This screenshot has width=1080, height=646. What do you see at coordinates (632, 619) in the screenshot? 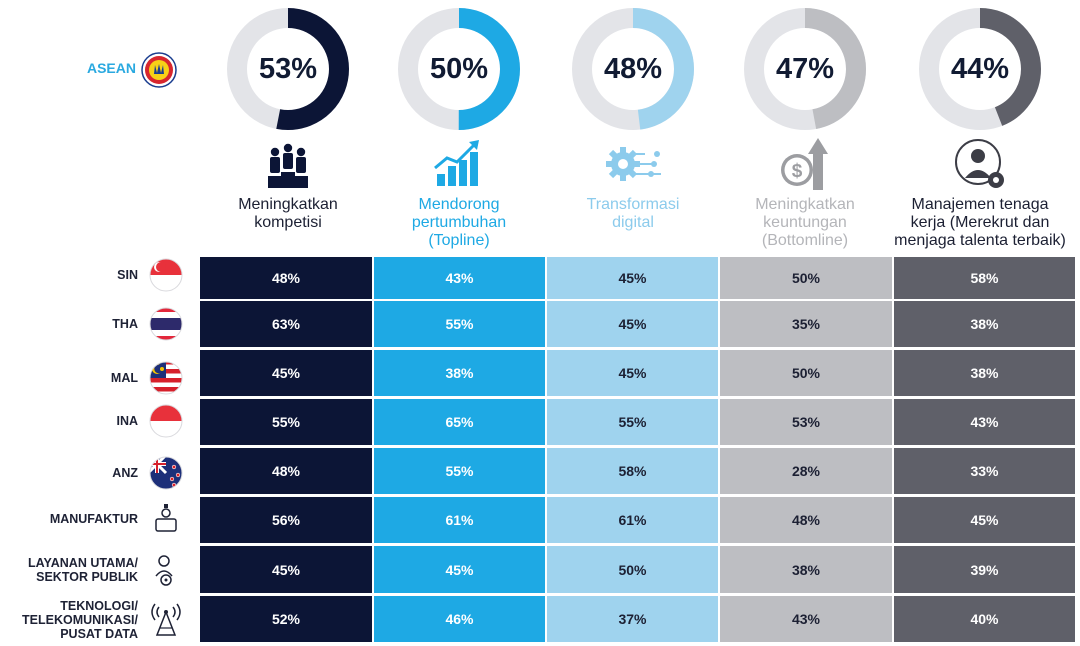
I see `table-cell: 37%` at bounding box center [632, 619].